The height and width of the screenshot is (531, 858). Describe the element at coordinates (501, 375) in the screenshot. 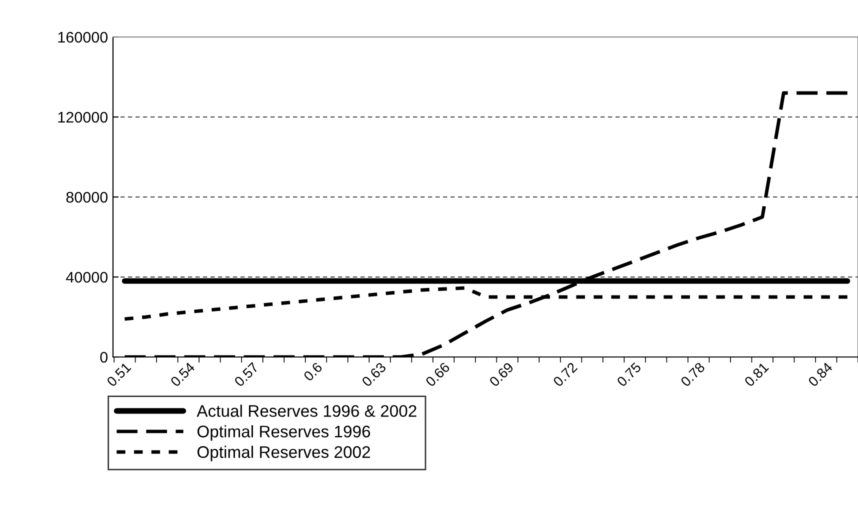

I see `x-tick-label: 0.69` at that location.